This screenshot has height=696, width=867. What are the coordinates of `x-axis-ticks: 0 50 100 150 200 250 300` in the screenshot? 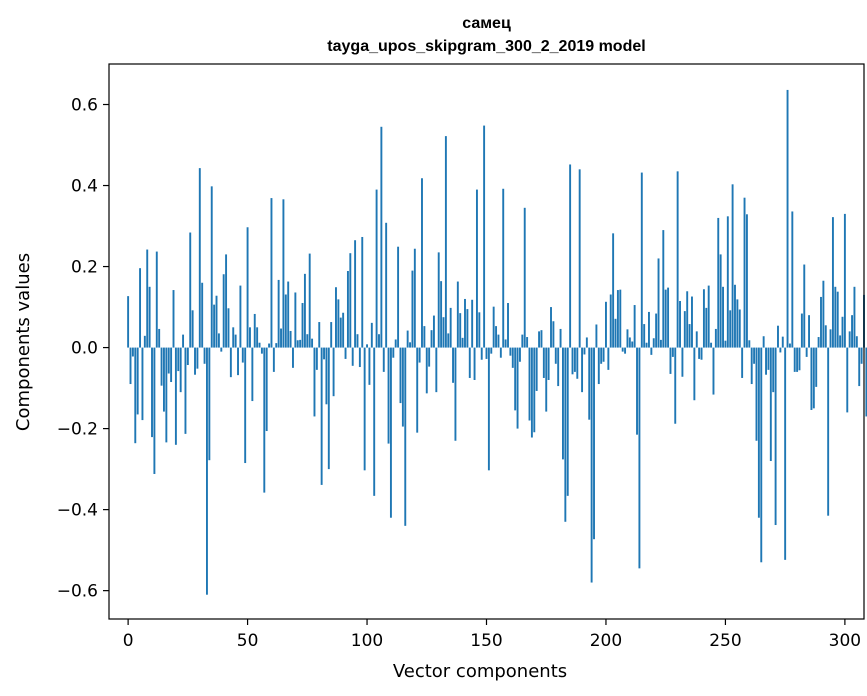 It's located at (492, 635).